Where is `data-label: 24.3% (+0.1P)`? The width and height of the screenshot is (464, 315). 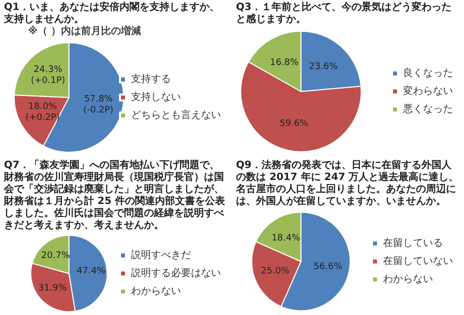 data-label: 24.3% (+0.1P) is located at coordinates (48, 75).